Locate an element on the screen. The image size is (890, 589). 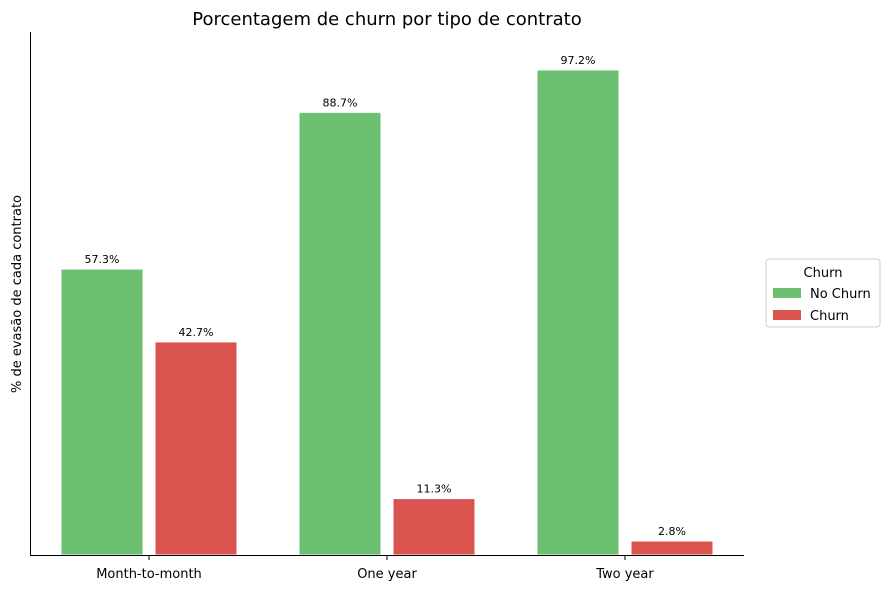
bar-no-churn-two-year is located at coordinates (578, 312).